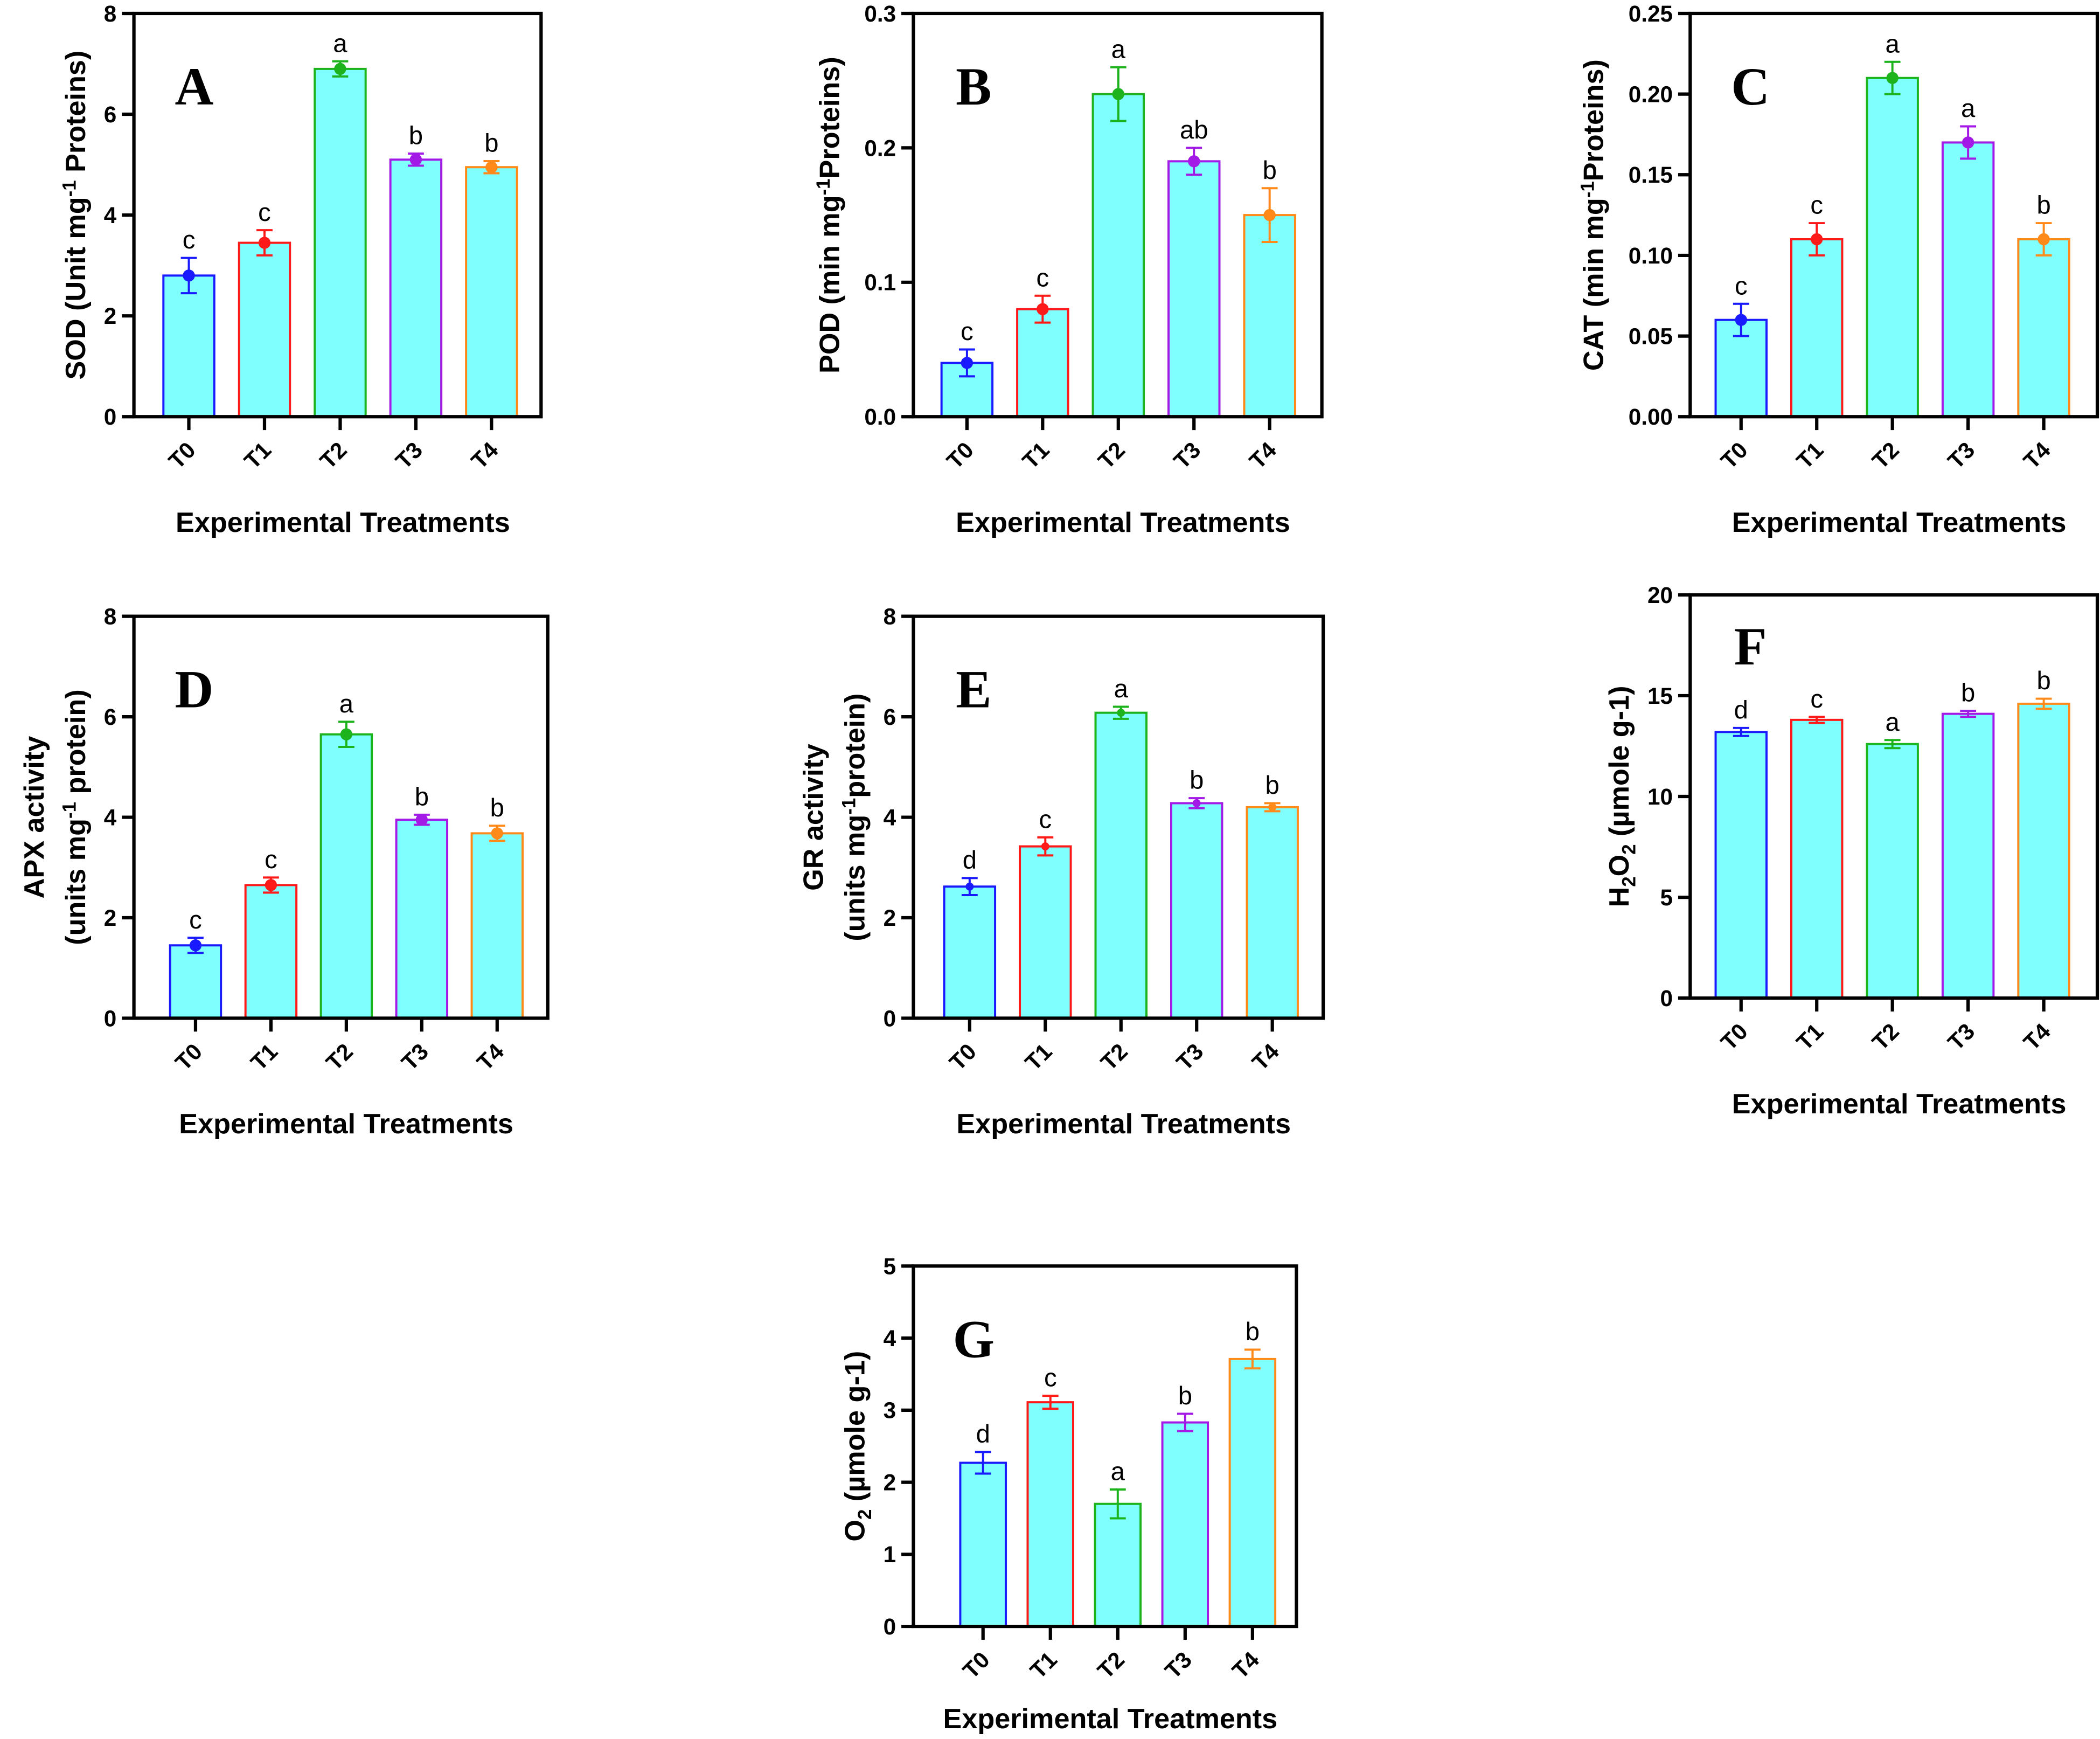  I want to click on y-tick-label: 0.00, so click(1651, 416).